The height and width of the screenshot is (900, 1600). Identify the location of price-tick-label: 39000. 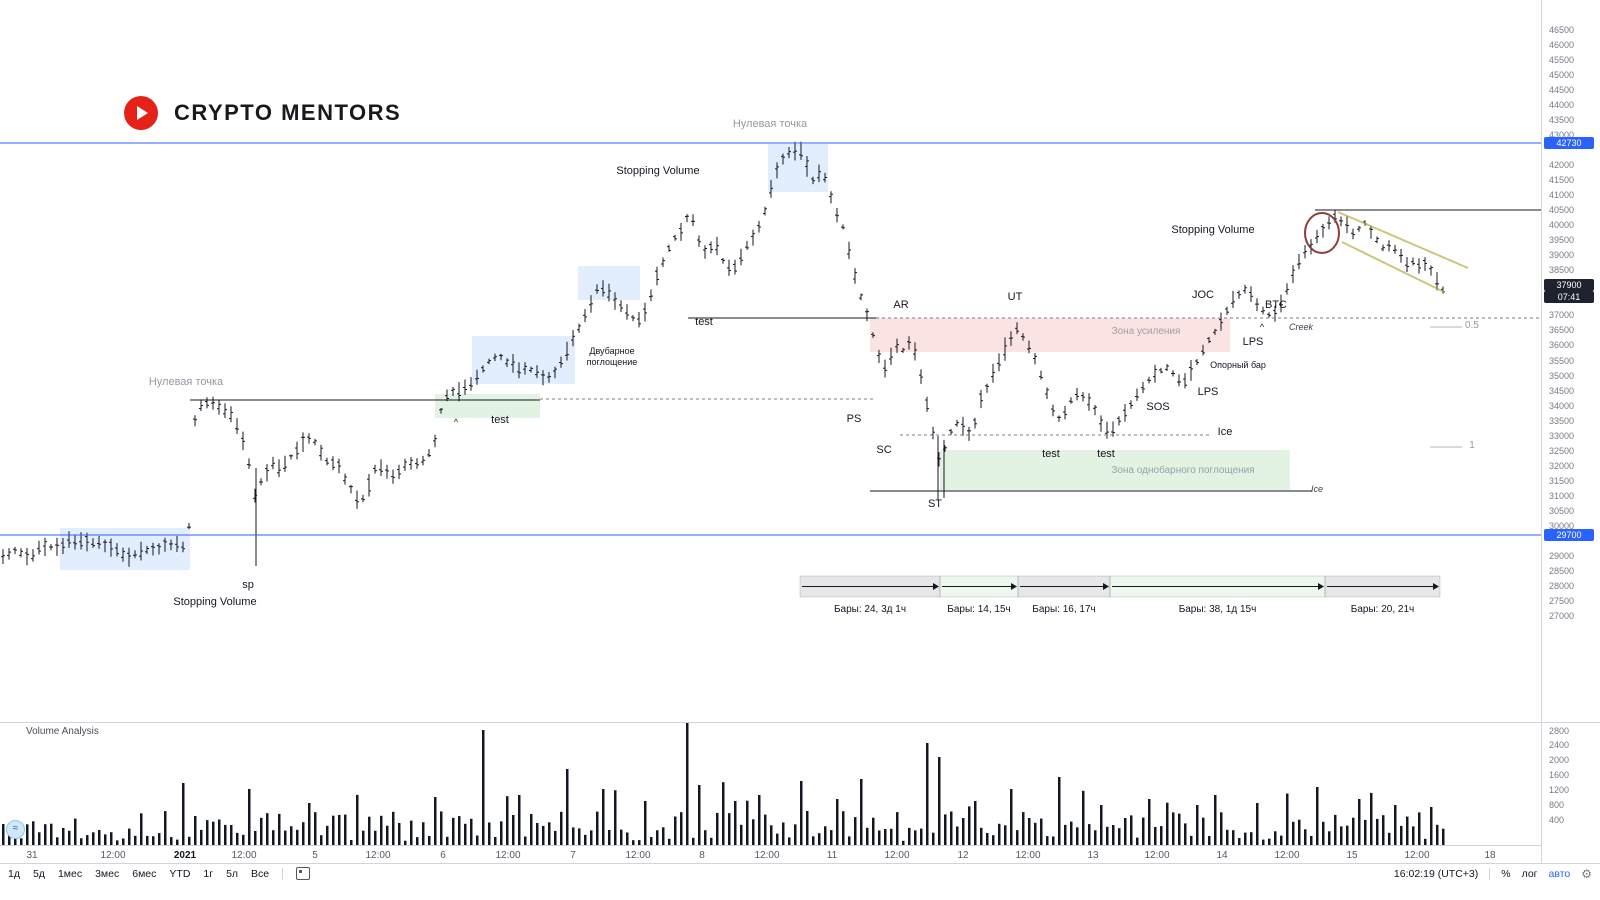
(1562, 255).